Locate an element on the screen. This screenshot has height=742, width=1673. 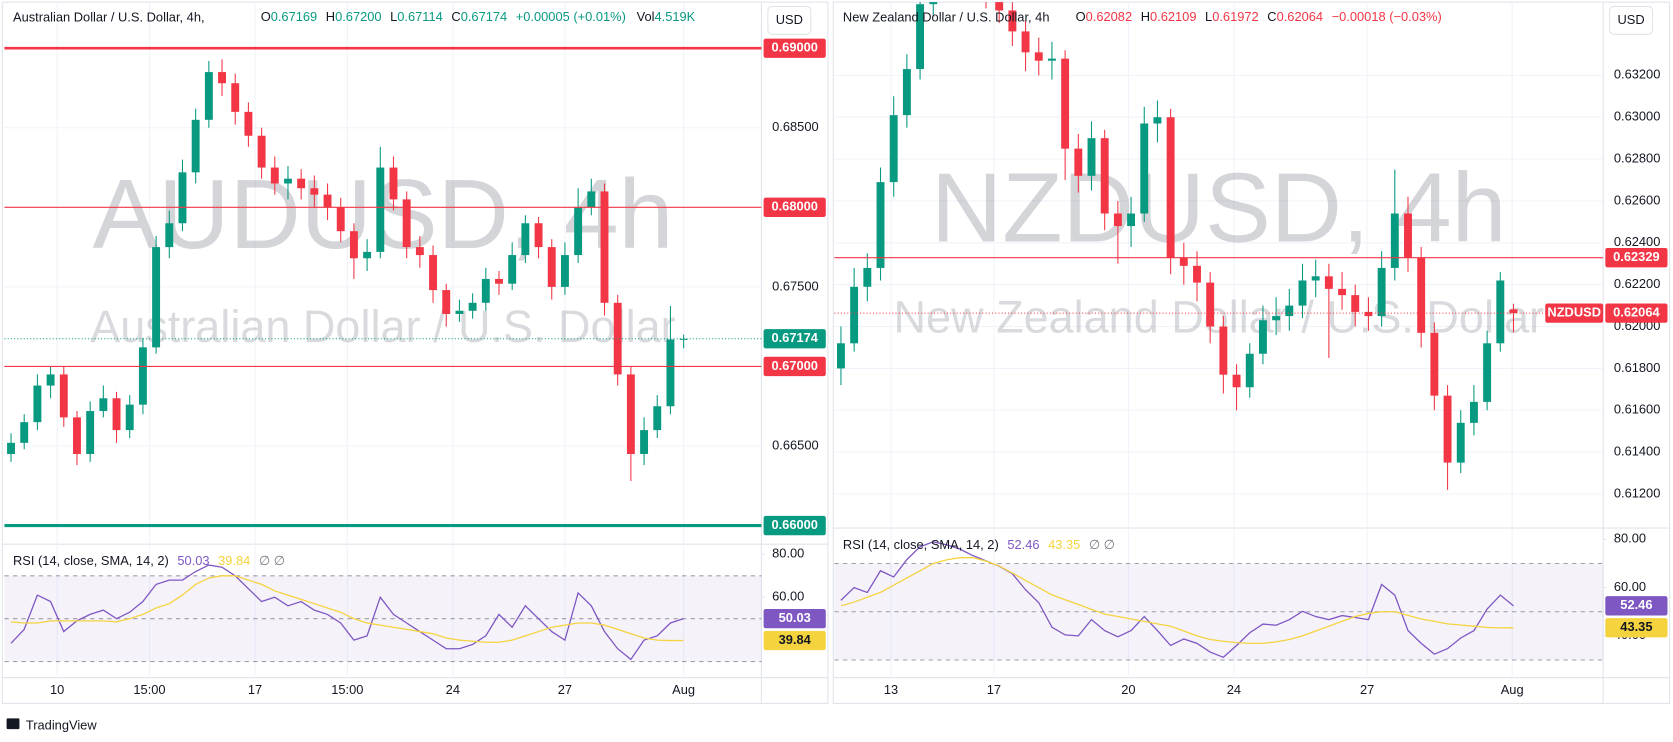
legend-prefix: H is located at coordinates (1145, 17).